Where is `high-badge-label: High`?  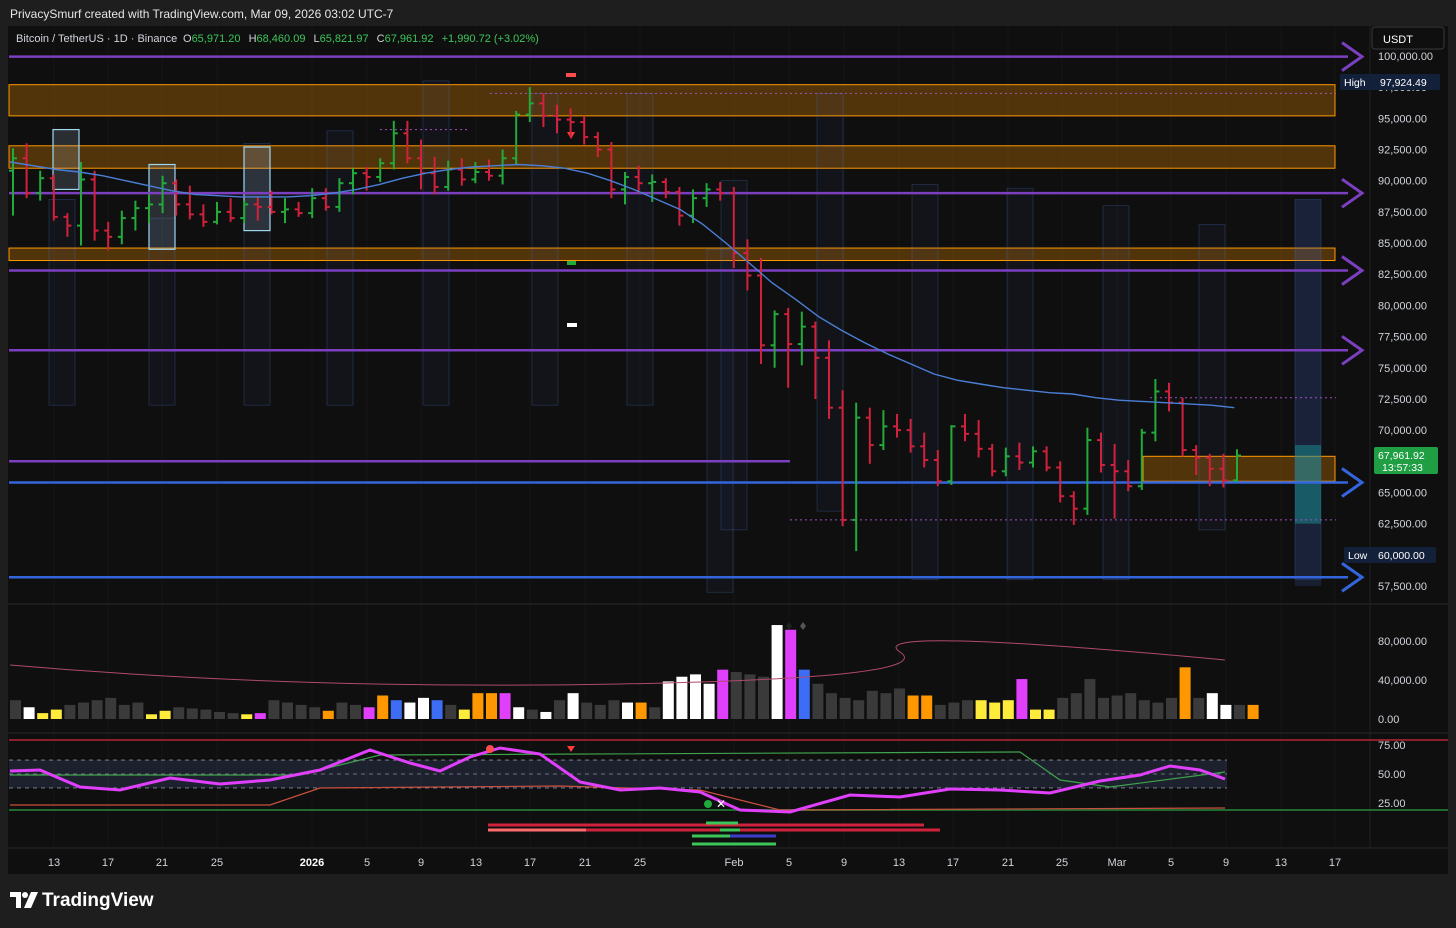
high-badge-label: High is located at coordinates (1355, 83).